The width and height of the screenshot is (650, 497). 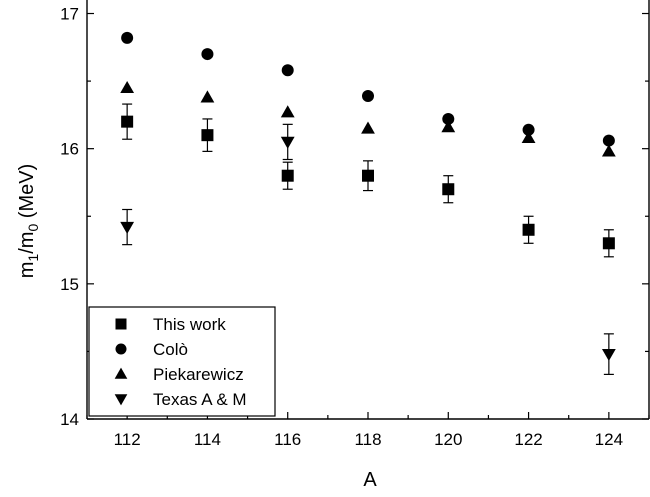 I want to click on x-tick-label: 120, so click(x=448, y=439).